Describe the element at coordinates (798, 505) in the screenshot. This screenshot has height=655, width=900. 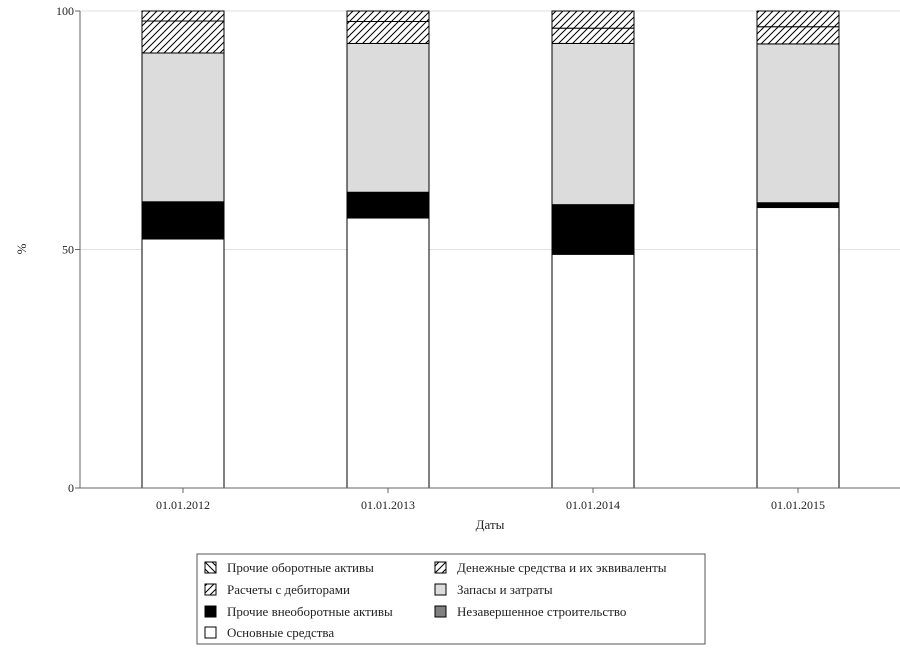
I see `x-tick-label: 01.01.2015` at that location.